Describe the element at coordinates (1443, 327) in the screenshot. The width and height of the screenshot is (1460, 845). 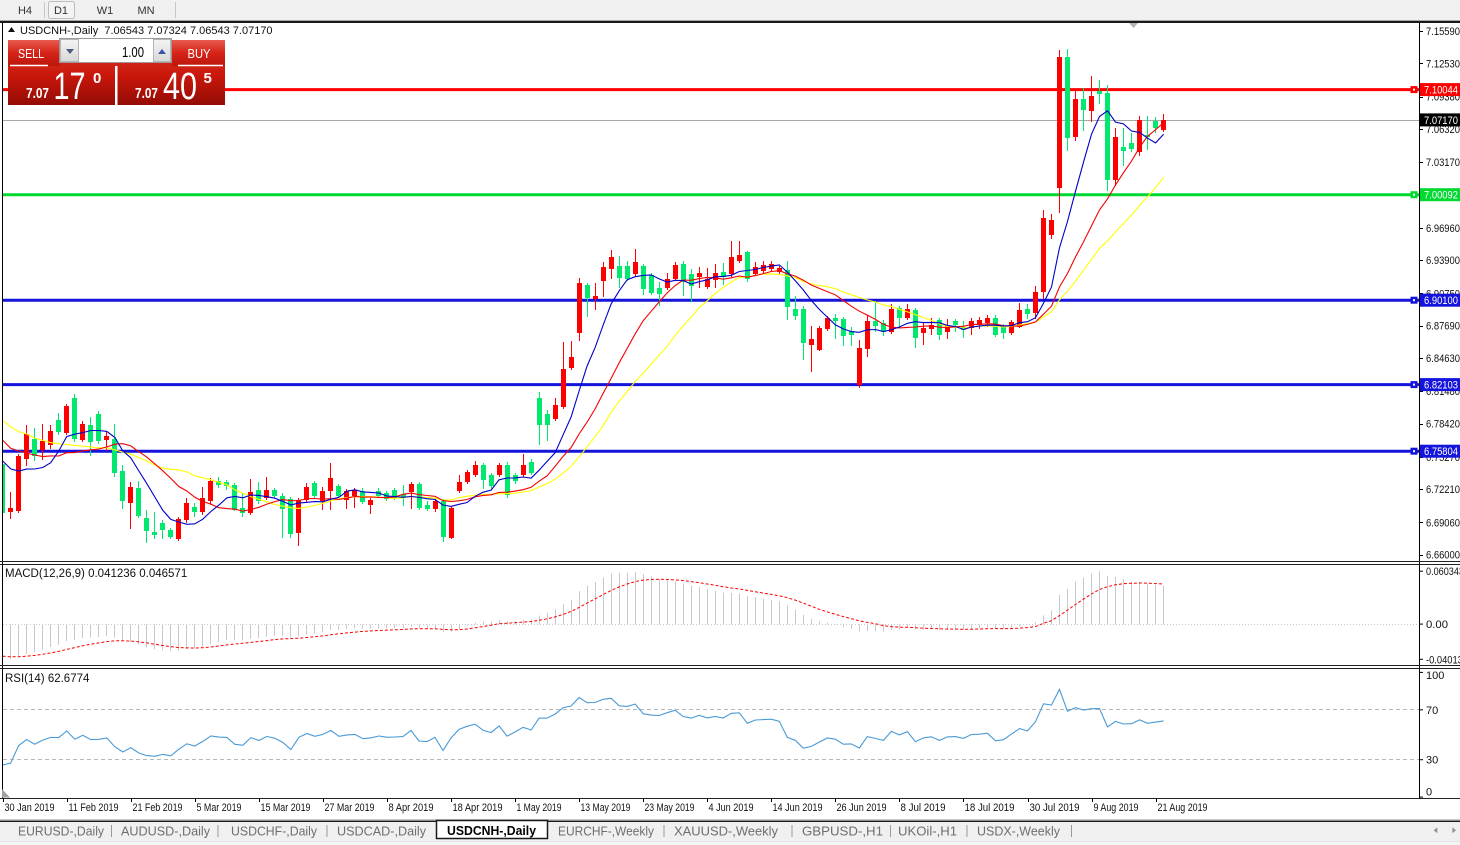
I see `svg-text: 6.87690` at that location.